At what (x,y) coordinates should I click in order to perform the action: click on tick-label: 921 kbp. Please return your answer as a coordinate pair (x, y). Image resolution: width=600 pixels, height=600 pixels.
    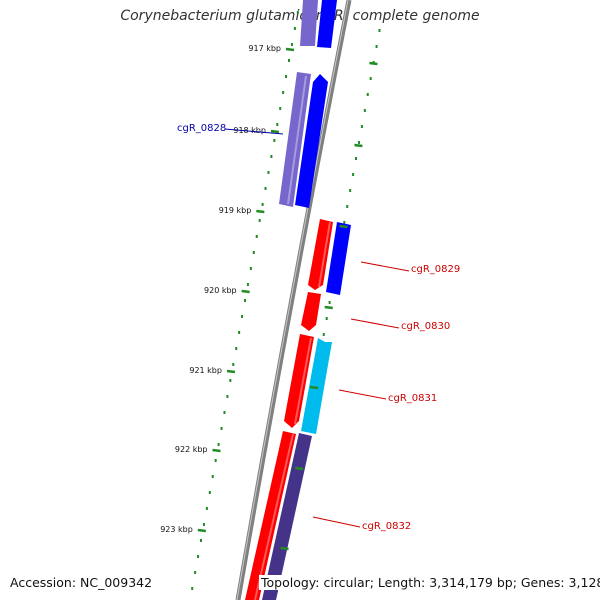
    Looking at the image, I should click on (205, 370).